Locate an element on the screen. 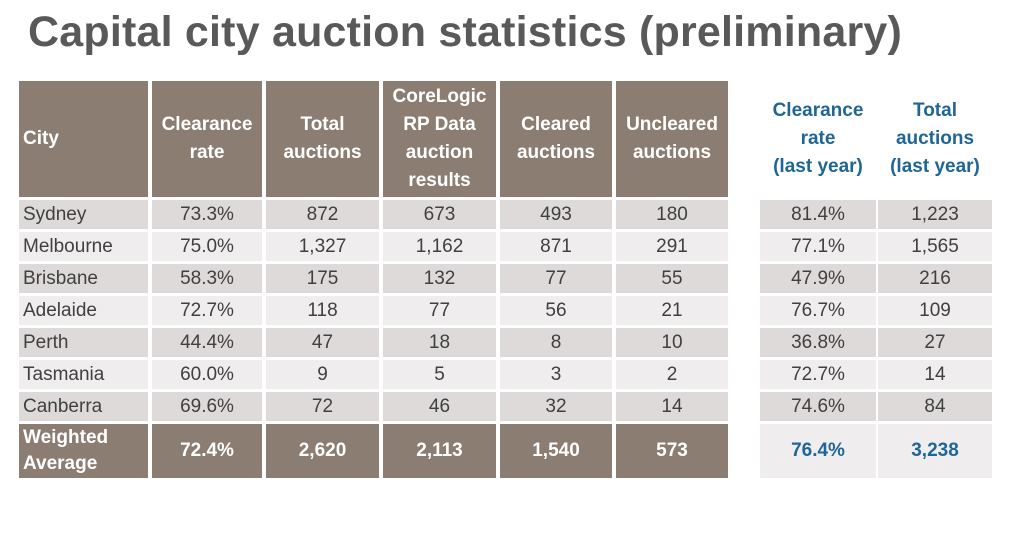  col-header-corelogic-results: CoreLogic RP Data auction results is located at coordinates (439, 139).